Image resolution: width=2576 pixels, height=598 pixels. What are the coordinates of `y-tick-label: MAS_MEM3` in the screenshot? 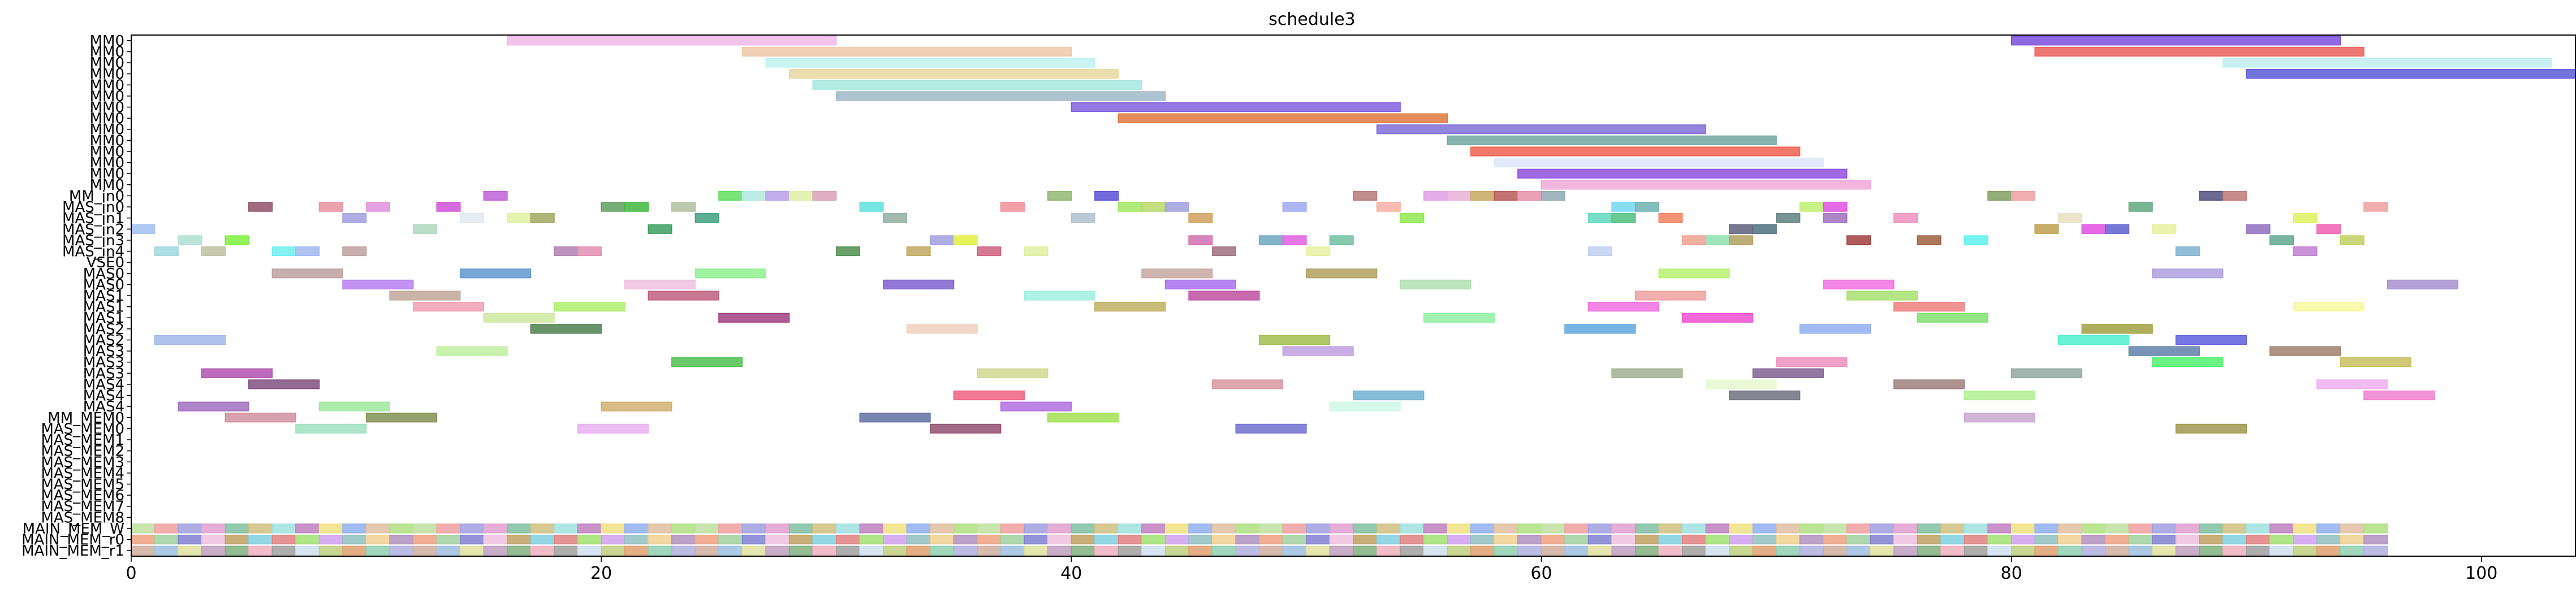 It's located at (83, 462).